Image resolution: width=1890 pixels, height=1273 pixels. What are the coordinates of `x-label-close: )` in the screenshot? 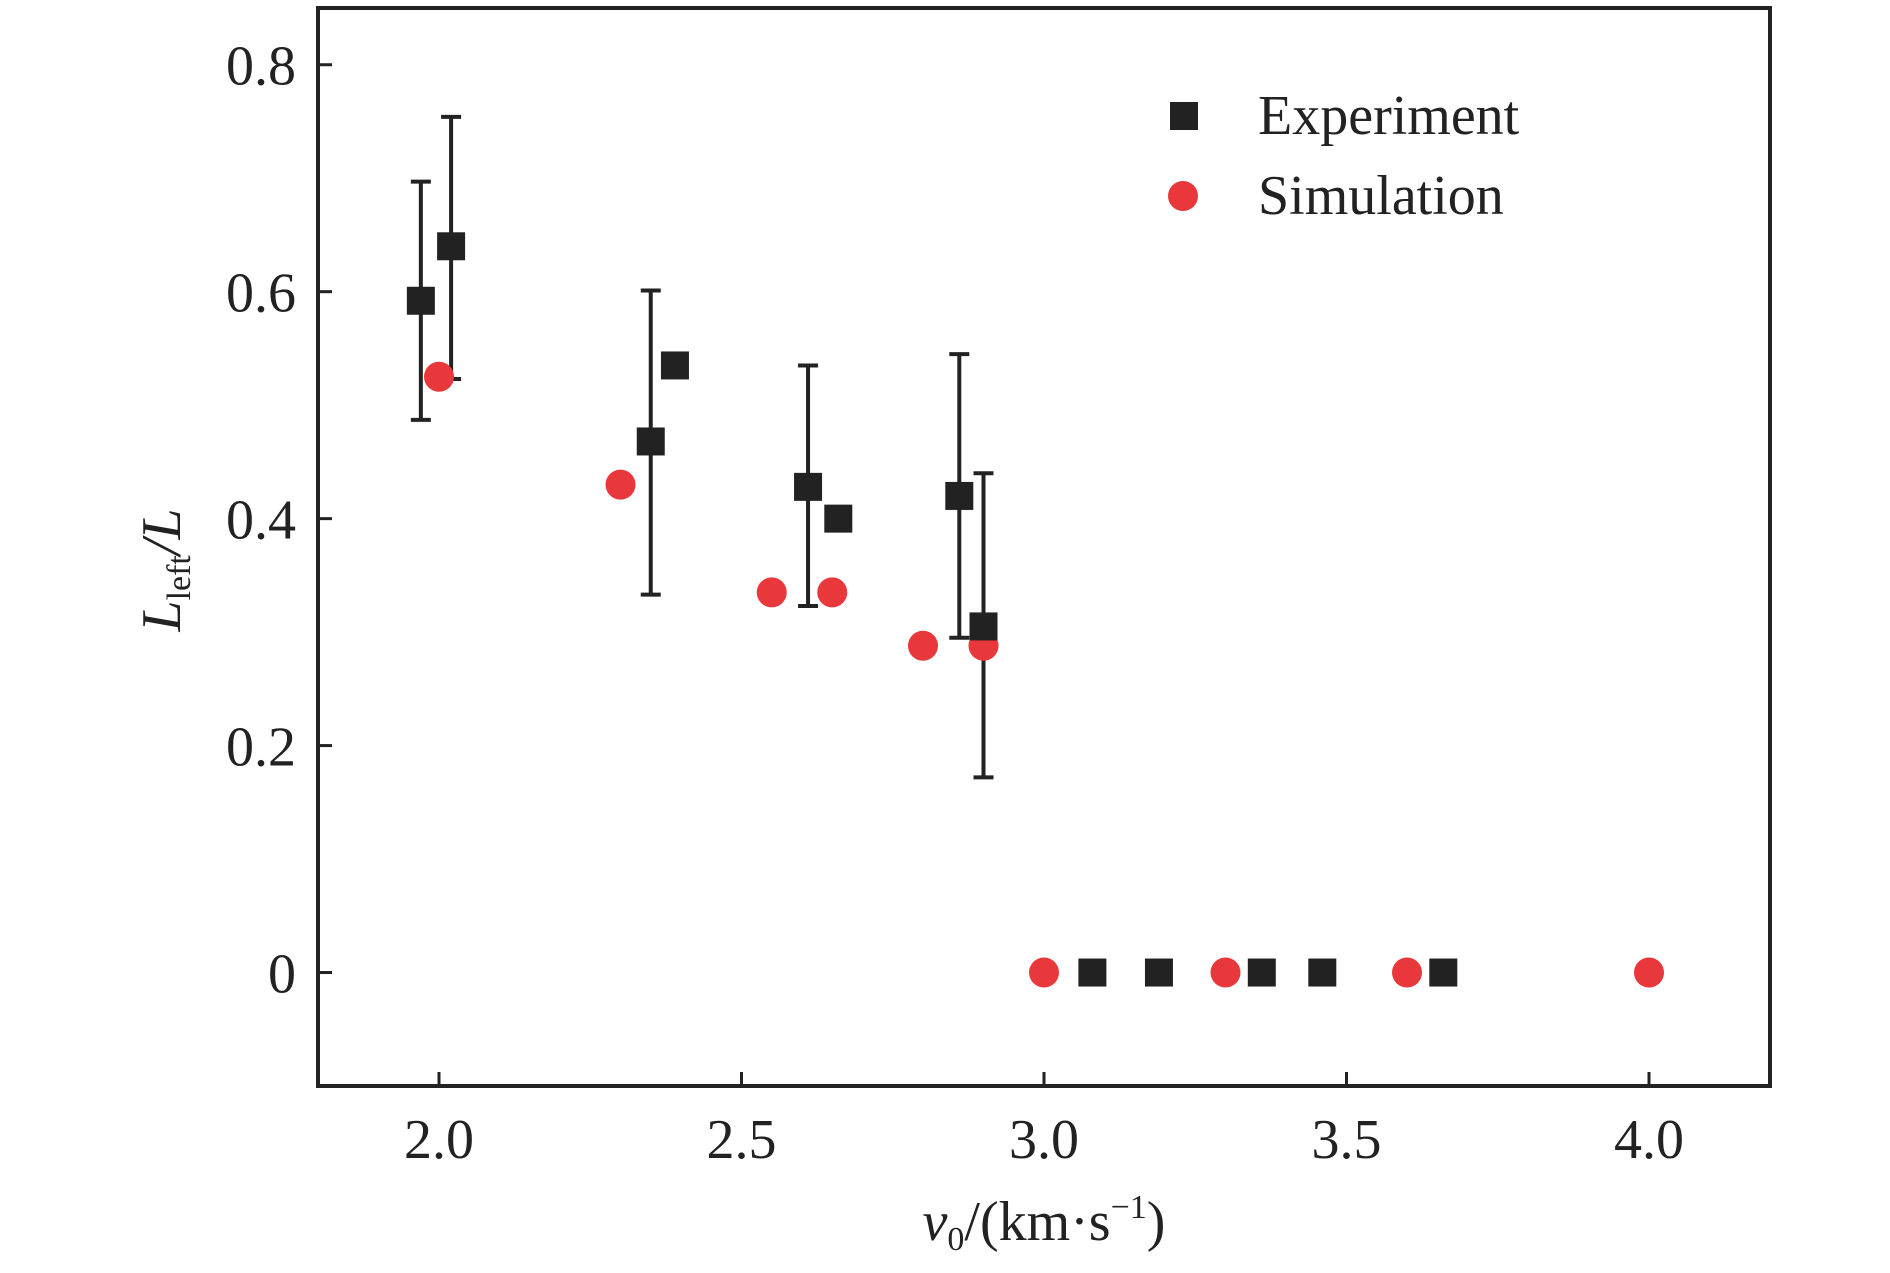 It's located at (1156, 1222).